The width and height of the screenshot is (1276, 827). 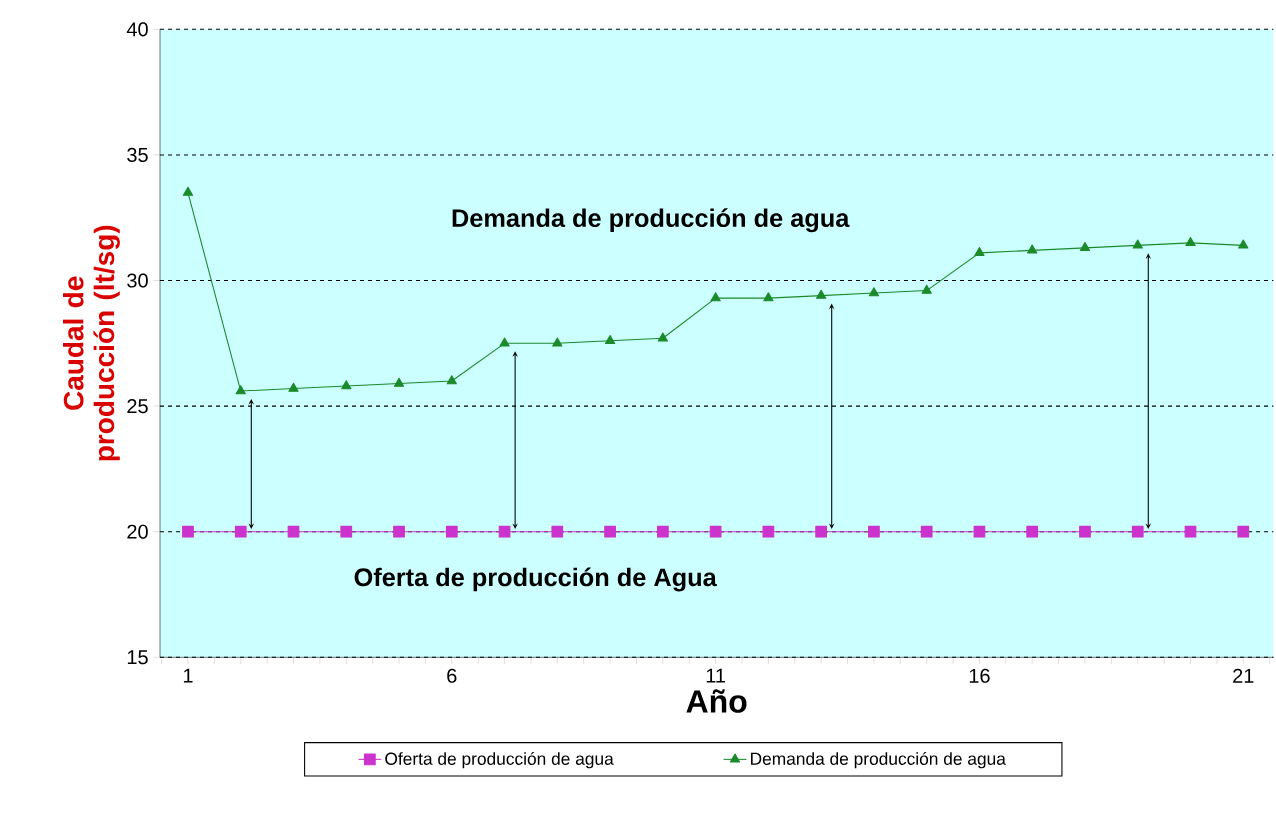 I want to click on y-tick-label: 35, so click(x=137, y=155).